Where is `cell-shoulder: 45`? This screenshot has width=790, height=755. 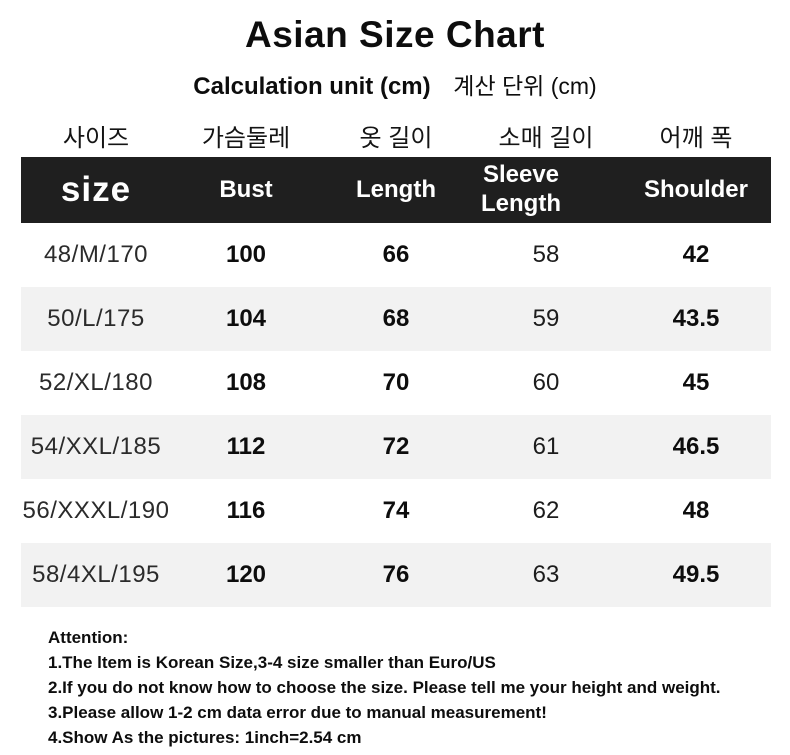
cell-shoulder: 45 is located at coordinates (696, 382).